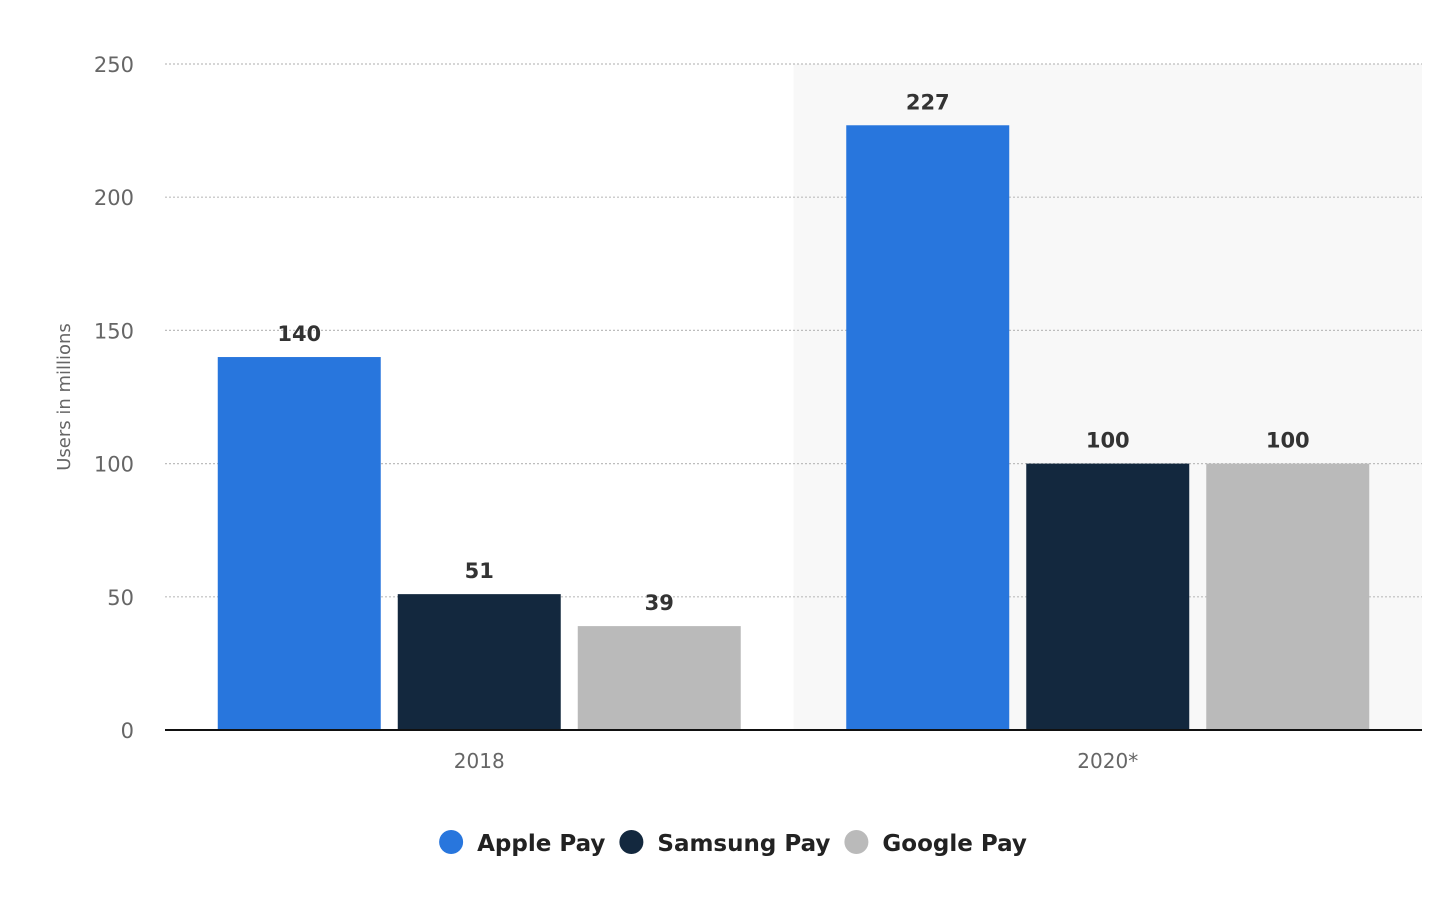  What do you see at coordinates (114, 465) in the screenshot?
I see `y-tick-label-100: 100` at bounding box center [114, 465].